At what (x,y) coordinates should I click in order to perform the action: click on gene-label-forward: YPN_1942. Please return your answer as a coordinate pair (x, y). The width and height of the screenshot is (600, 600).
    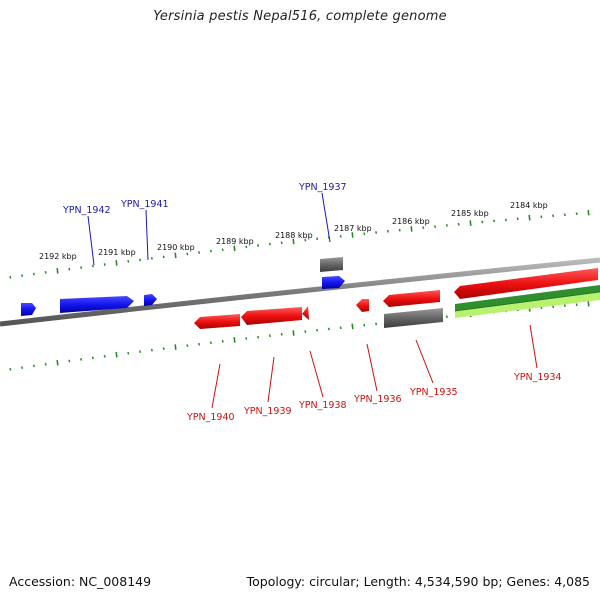
    Looking at the image, I should click on (86, 210).